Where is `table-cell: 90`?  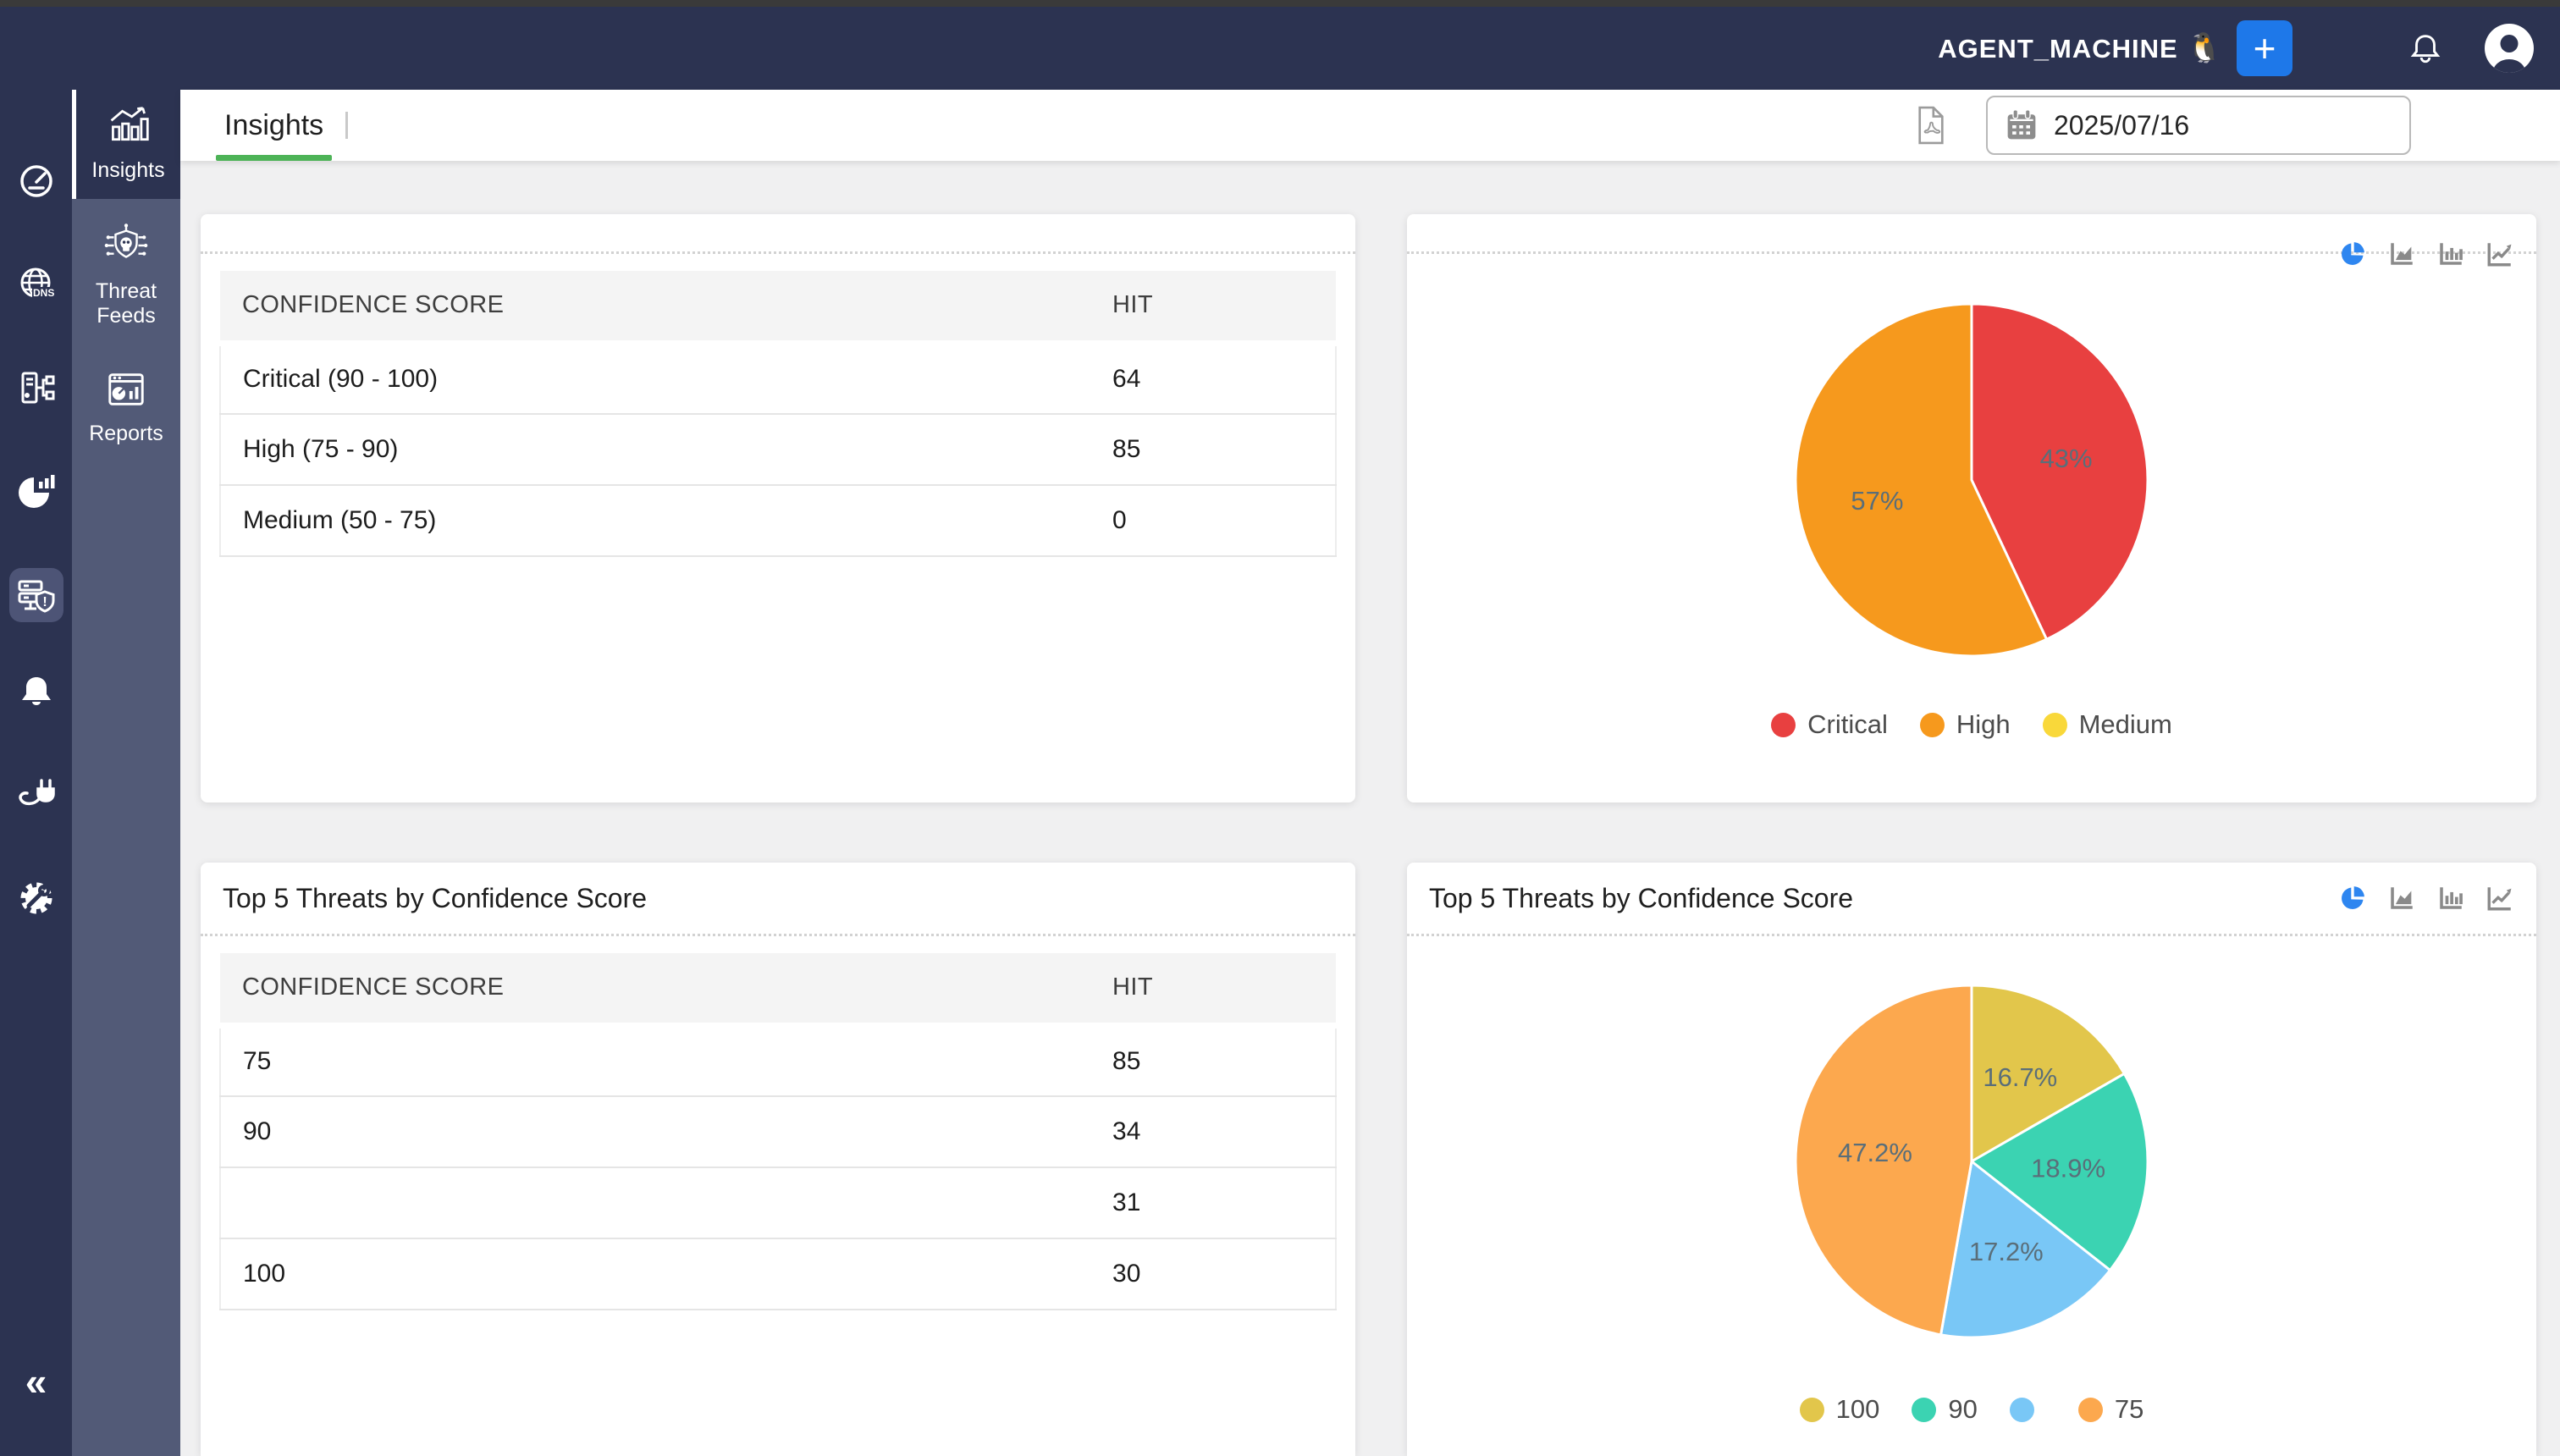 table-cell: 90 is located at coordinates (654, 1132).